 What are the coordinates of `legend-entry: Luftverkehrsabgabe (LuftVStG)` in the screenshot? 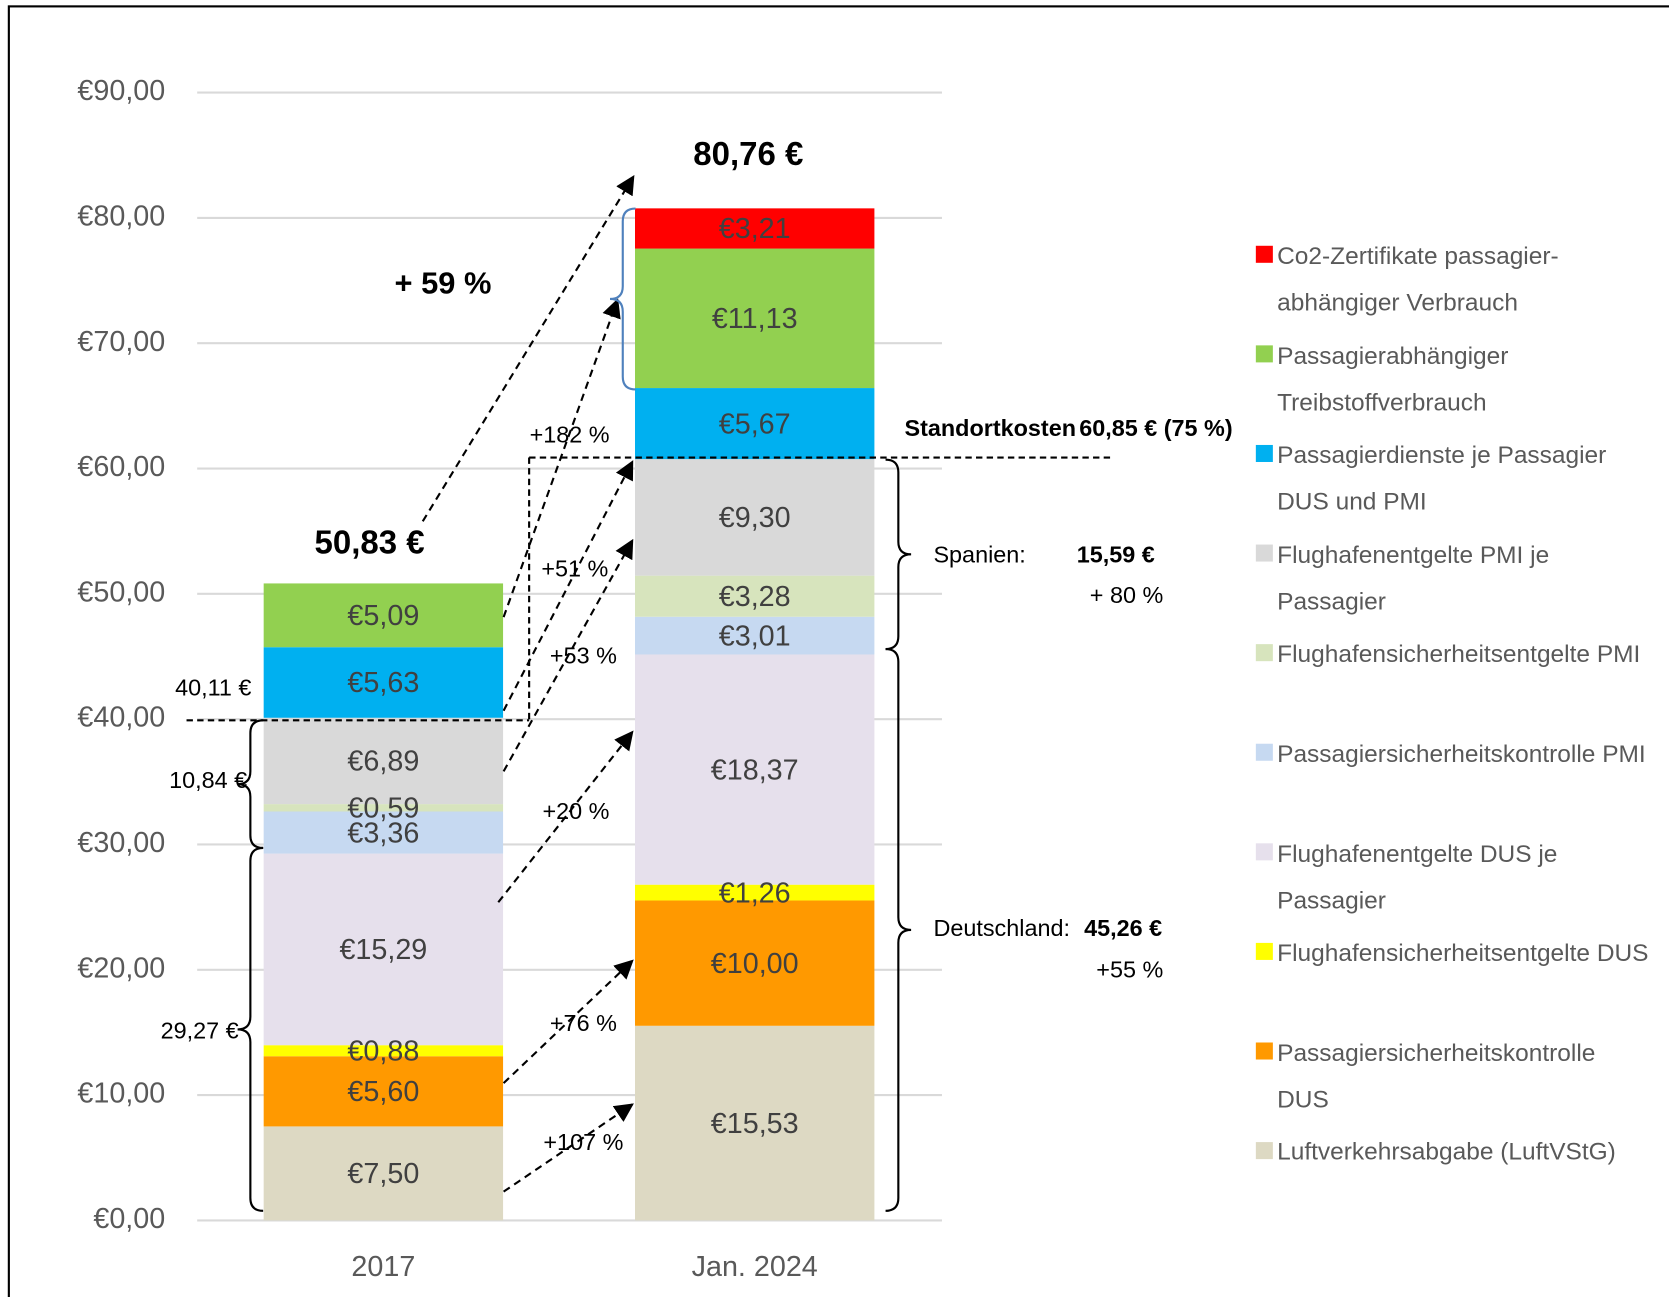 It's located at (1446, 1151).